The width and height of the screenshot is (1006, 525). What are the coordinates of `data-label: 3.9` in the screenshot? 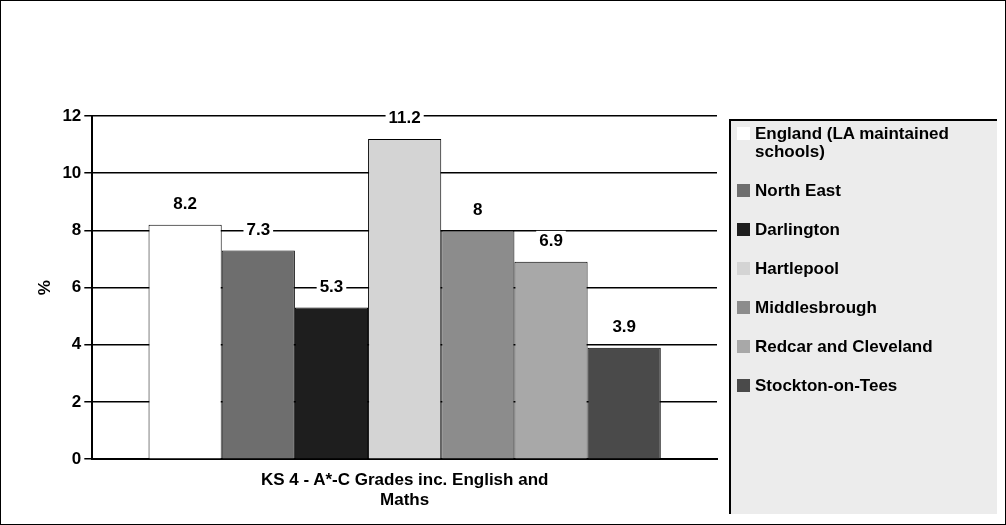 It's located at (624, 326).